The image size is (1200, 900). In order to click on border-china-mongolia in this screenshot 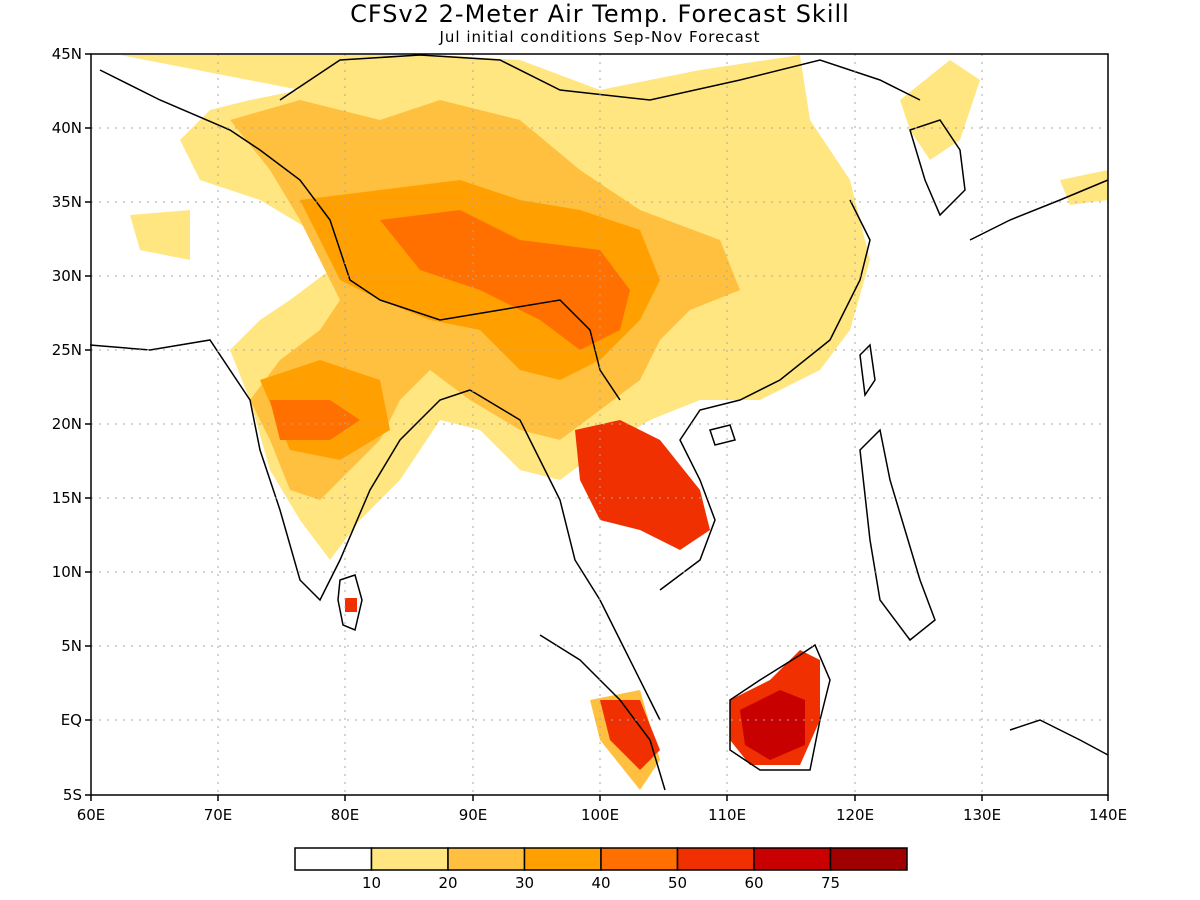, I will do `click(600, 77)`.